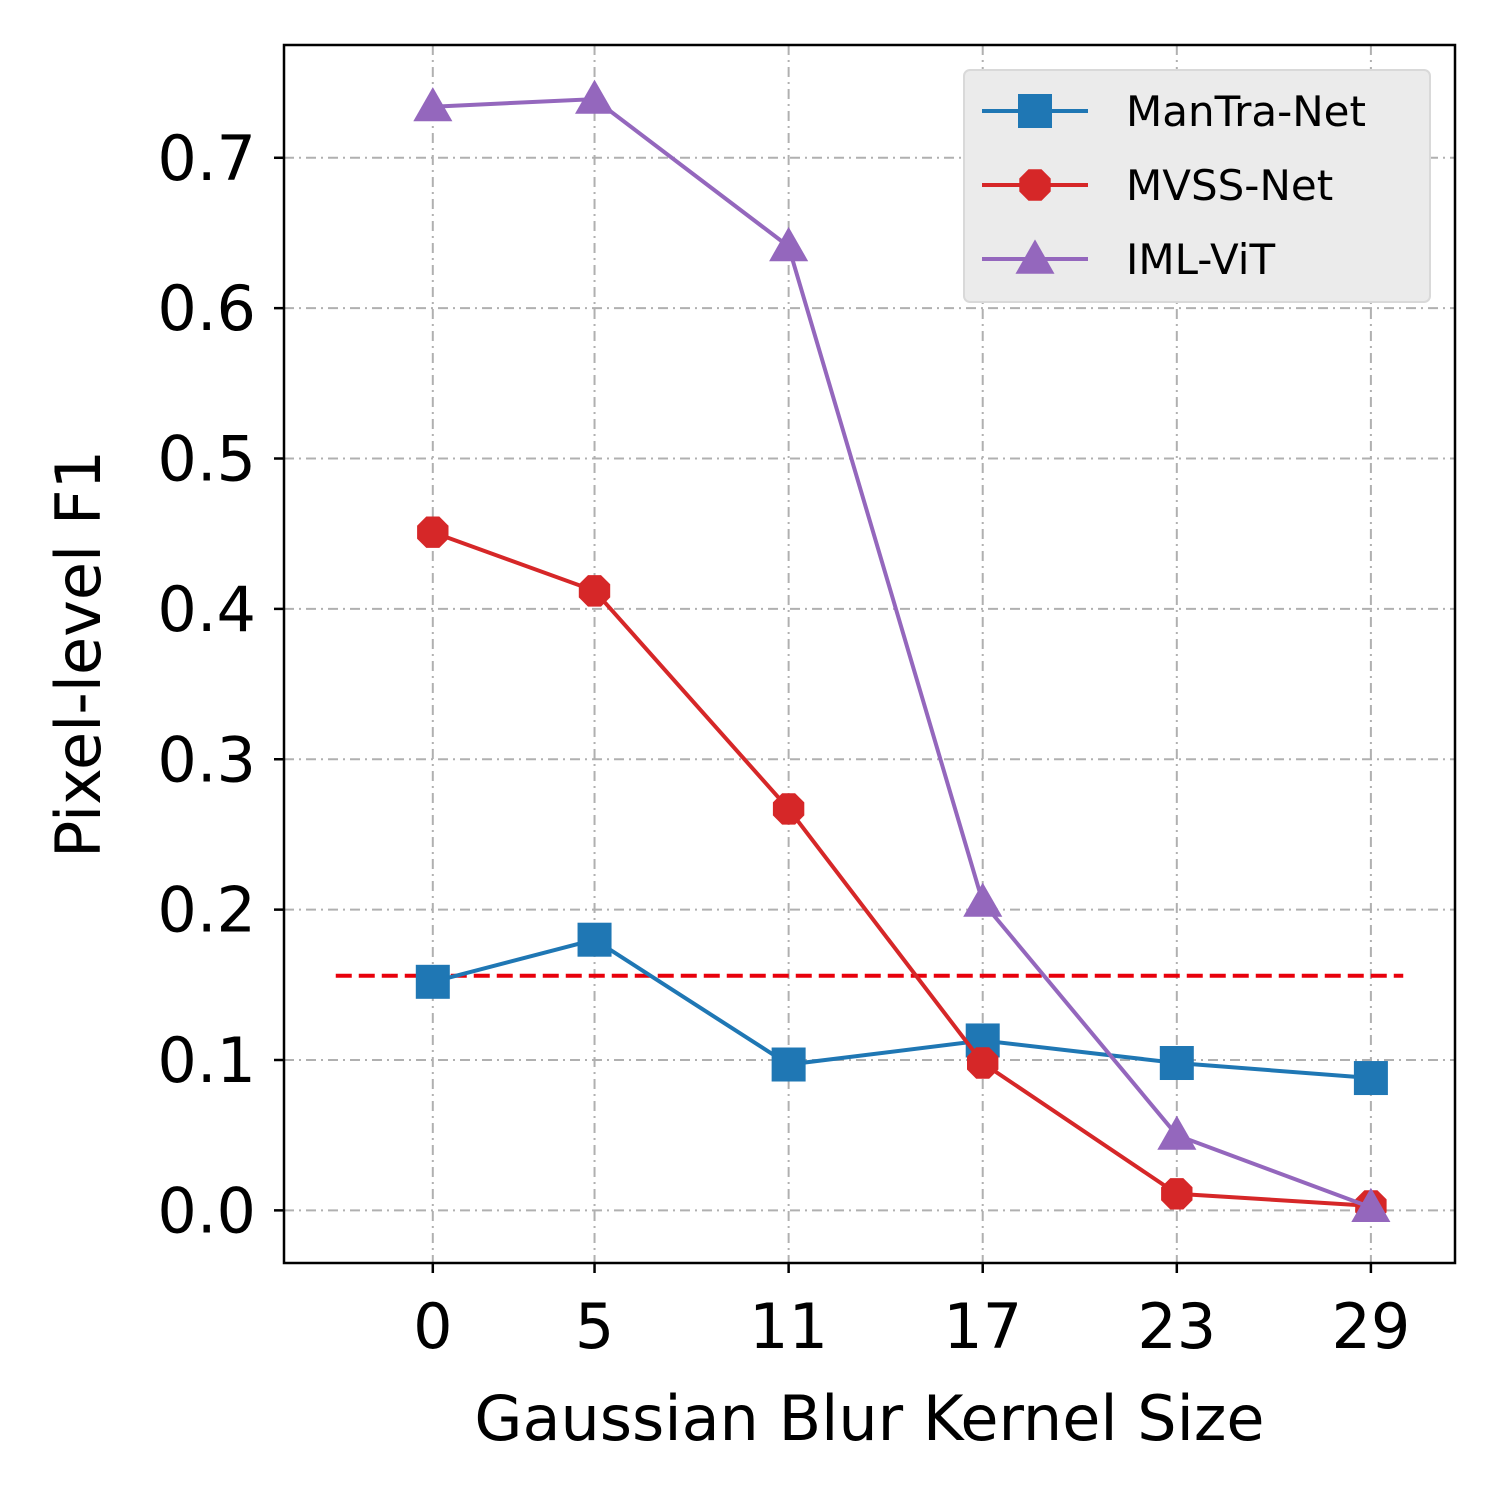 This screenshot has width=1500, height=1500. What do you see at coordinates (206, 158) in the screenshot?
I see `y-tick-label: 0.7` at bounding box center [206, 158].